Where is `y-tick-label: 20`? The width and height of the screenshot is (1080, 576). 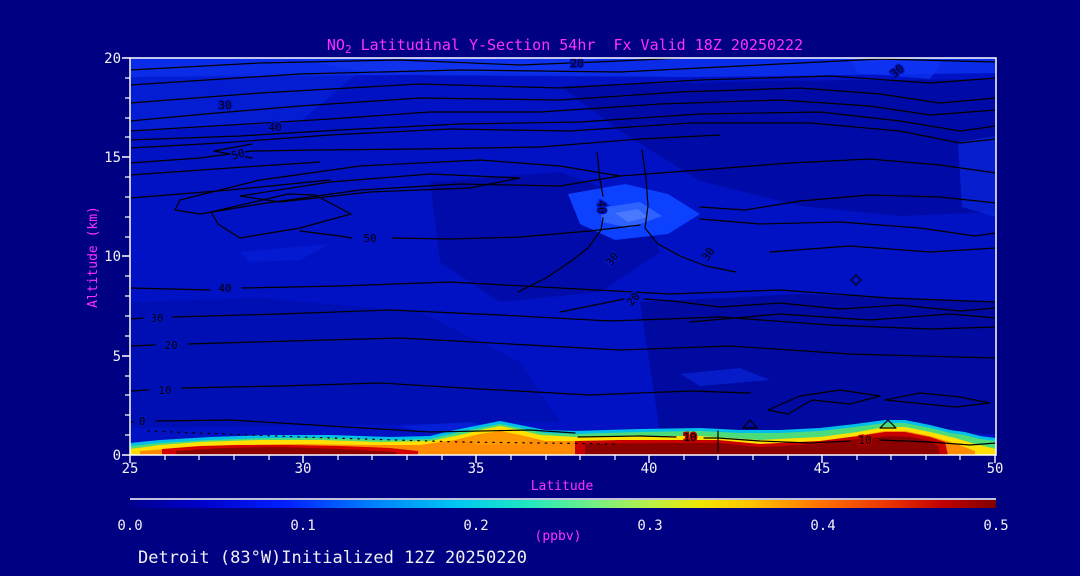 y-tick-label: 20 is located at coordinates (112, 59).